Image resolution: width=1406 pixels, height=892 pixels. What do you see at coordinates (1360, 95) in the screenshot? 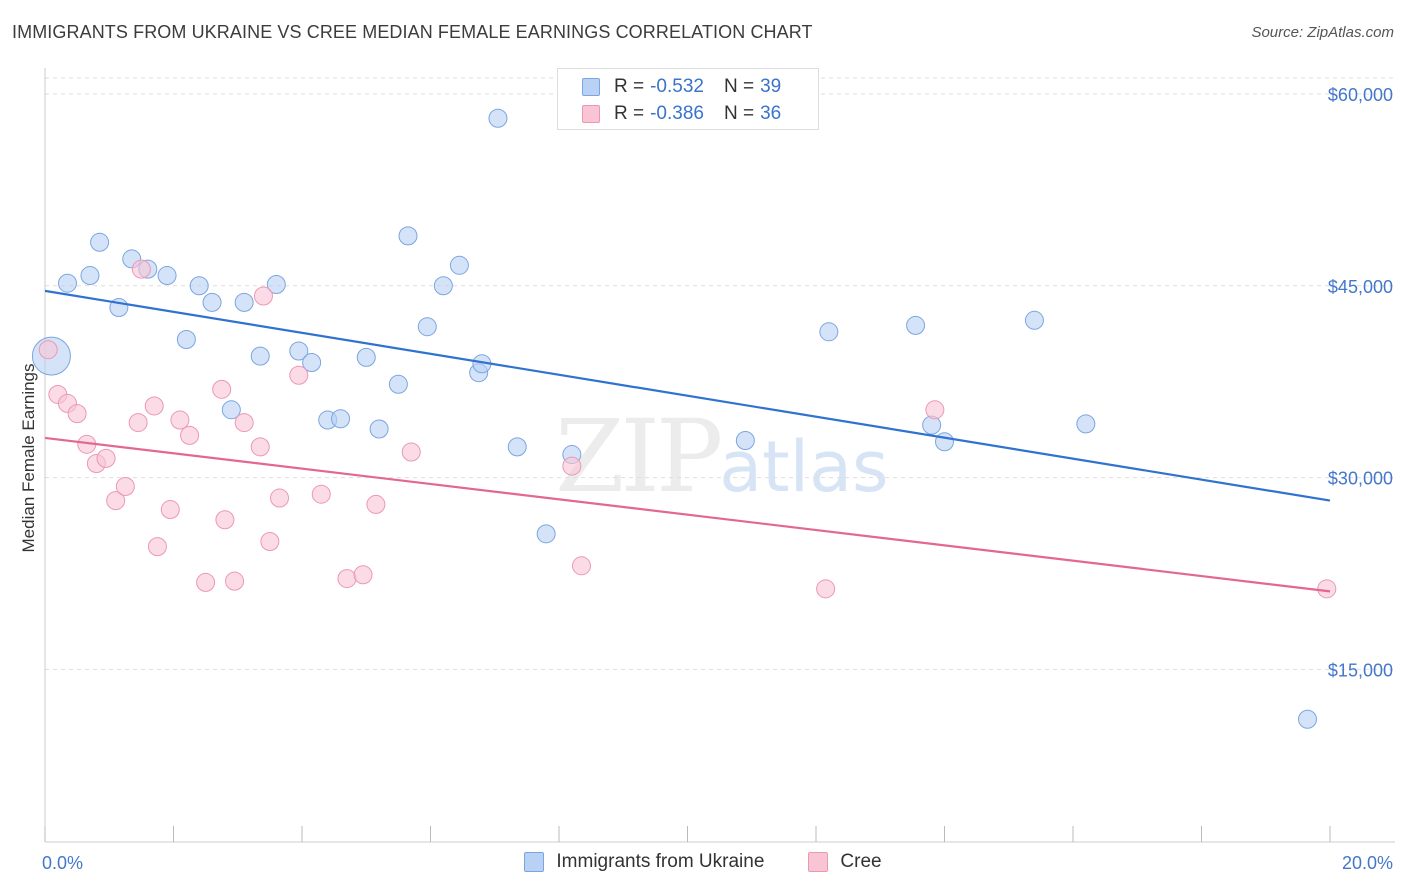
I see `y-tick-label-3: $60,000` at bounding box center [1360, 95].